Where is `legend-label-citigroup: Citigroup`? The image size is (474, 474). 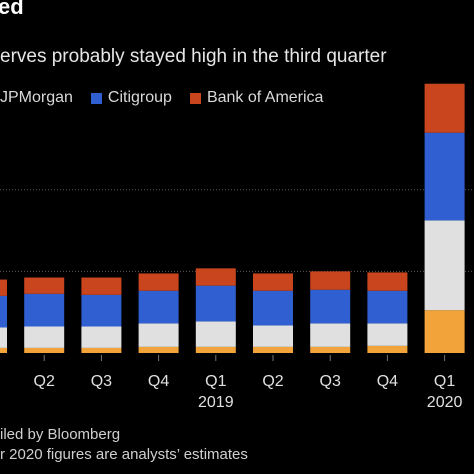 legend-label-citigroup: Citigroup is located at coordinates (139, 97).